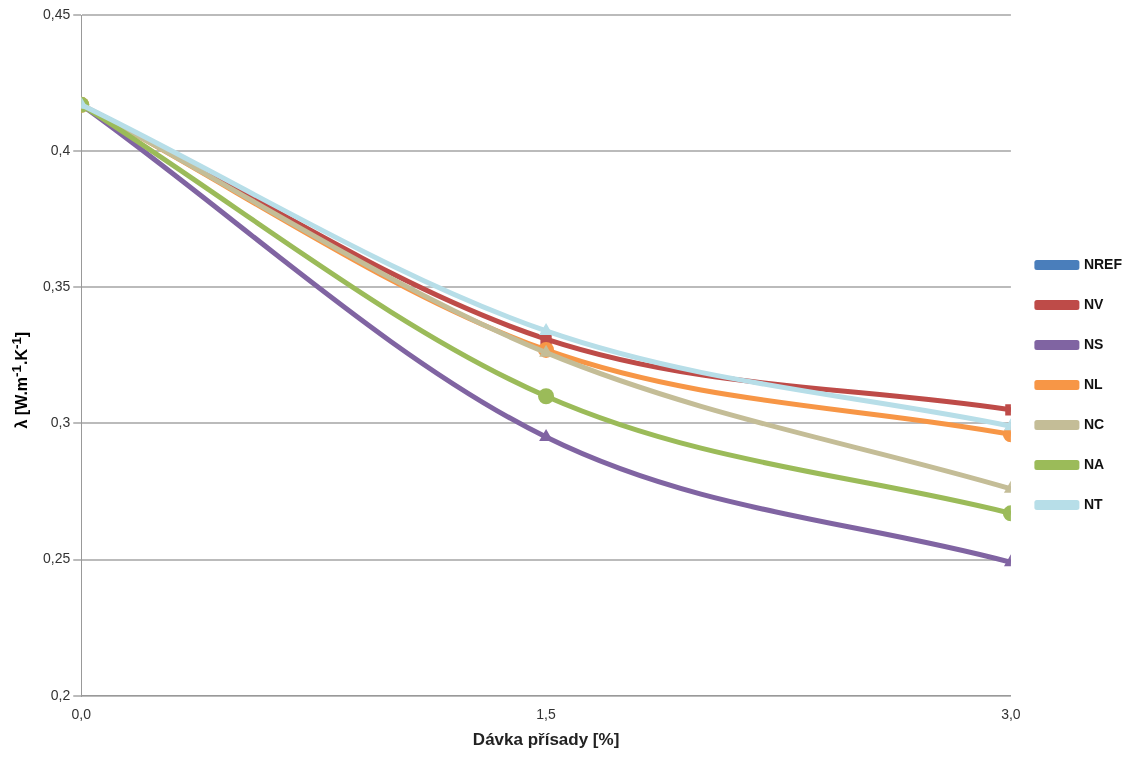  Describe the element at coordinates (60, 150) in the screenshot. I see `y-tick-label: 0,4` at that location.